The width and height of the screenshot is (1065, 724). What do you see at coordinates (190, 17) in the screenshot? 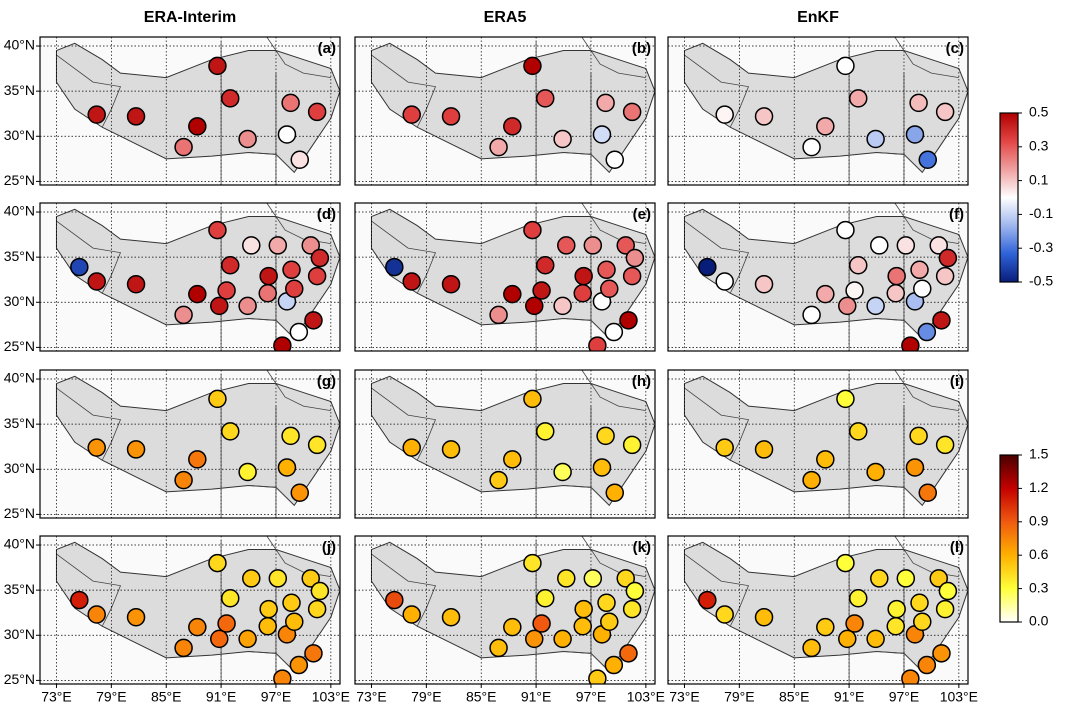
I see `column-title: ERA-Interim` at bounding box center [190, 17].